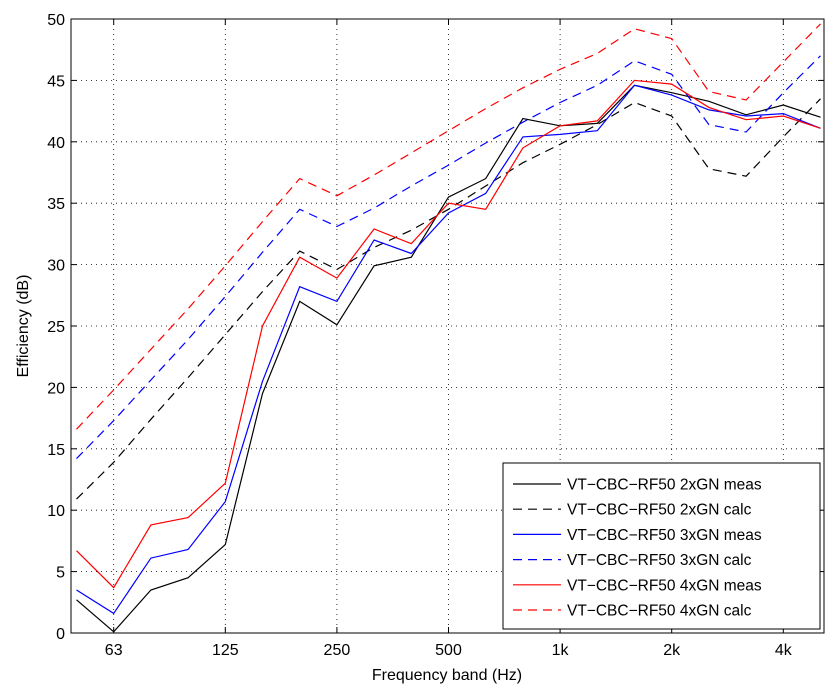  I want to click on x-tick-label: 2k, so click(672, 650).